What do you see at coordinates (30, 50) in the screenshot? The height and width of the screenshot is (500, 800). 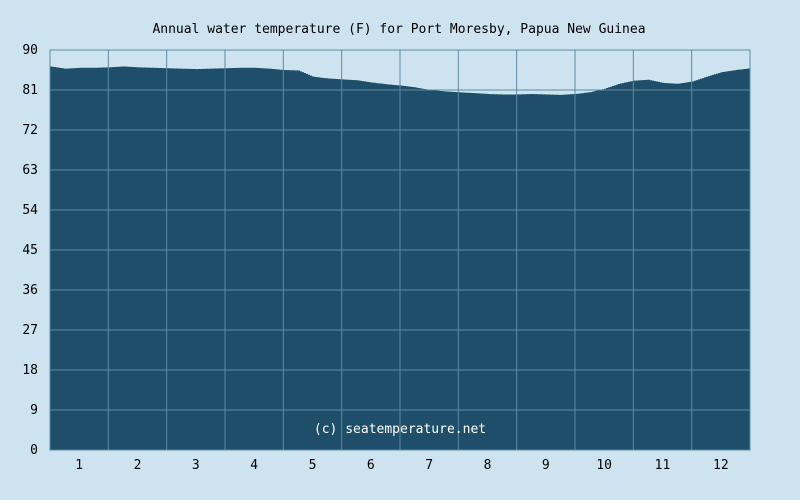 I see `y-tick-label: 90` at bounding box center [30, 50].